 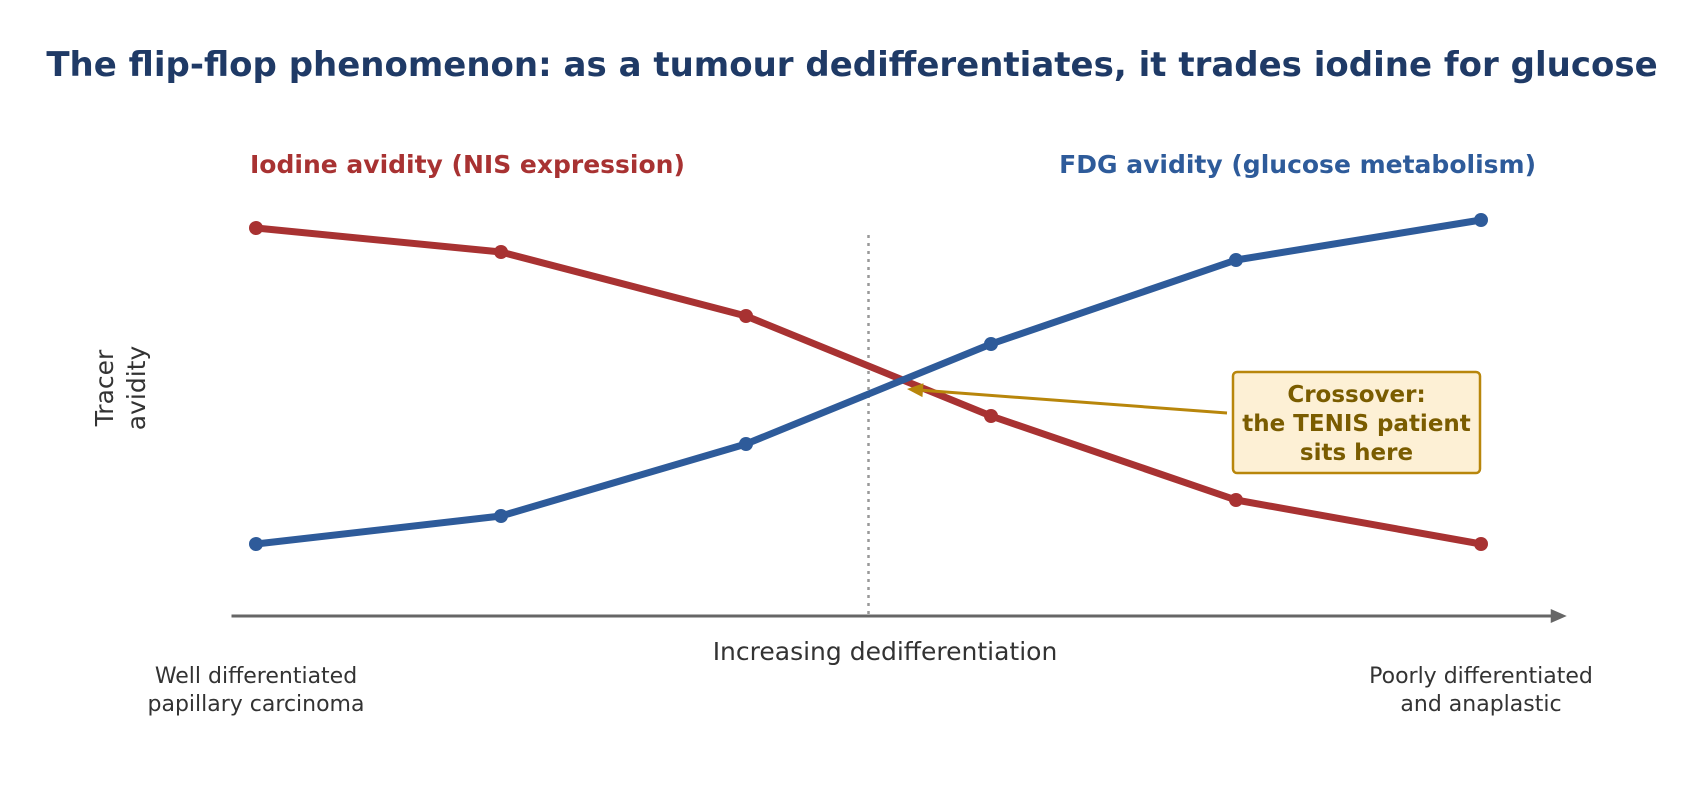 What do you see at coordinates (1356, 395) in the screenshot?
I see `annotation-line-0: Crossover:` at bounding box center [1356, 395].